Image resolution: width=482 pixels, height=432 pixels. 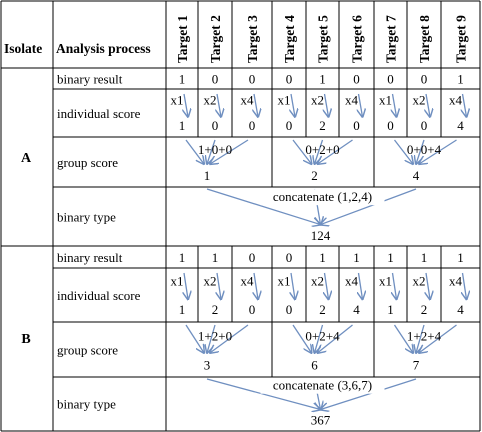 What do you see at coordinates (207, 364) in the screenshot?
I see `group-score-value: 3` at bounding box center [207, 364].